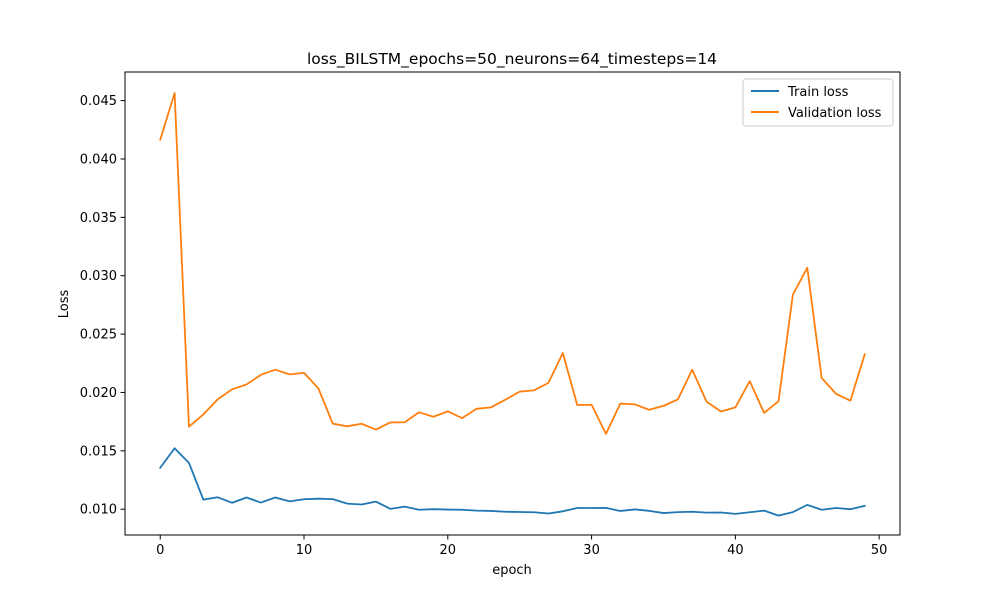 The height and width of the screenshot is (600, 1000). I want to click on y-tick-label: 0.030, so click(98, 276).